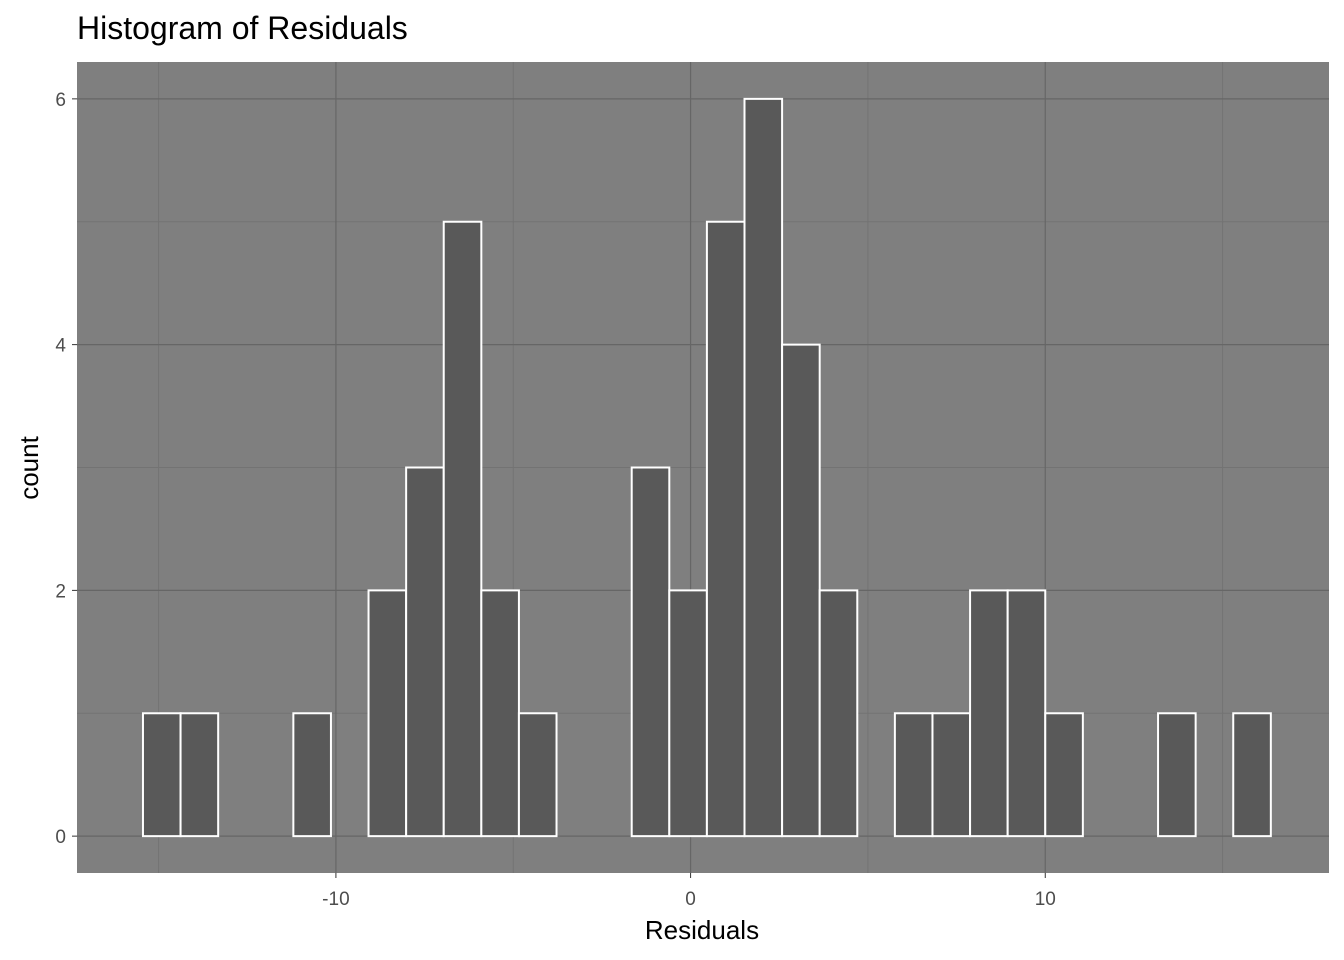 This screenshot has height=960, width=1344. What do you see at coordinates (690, 899) in the screenshot?
I see `x-tick-label: 0` at bounding box center [690, 899].